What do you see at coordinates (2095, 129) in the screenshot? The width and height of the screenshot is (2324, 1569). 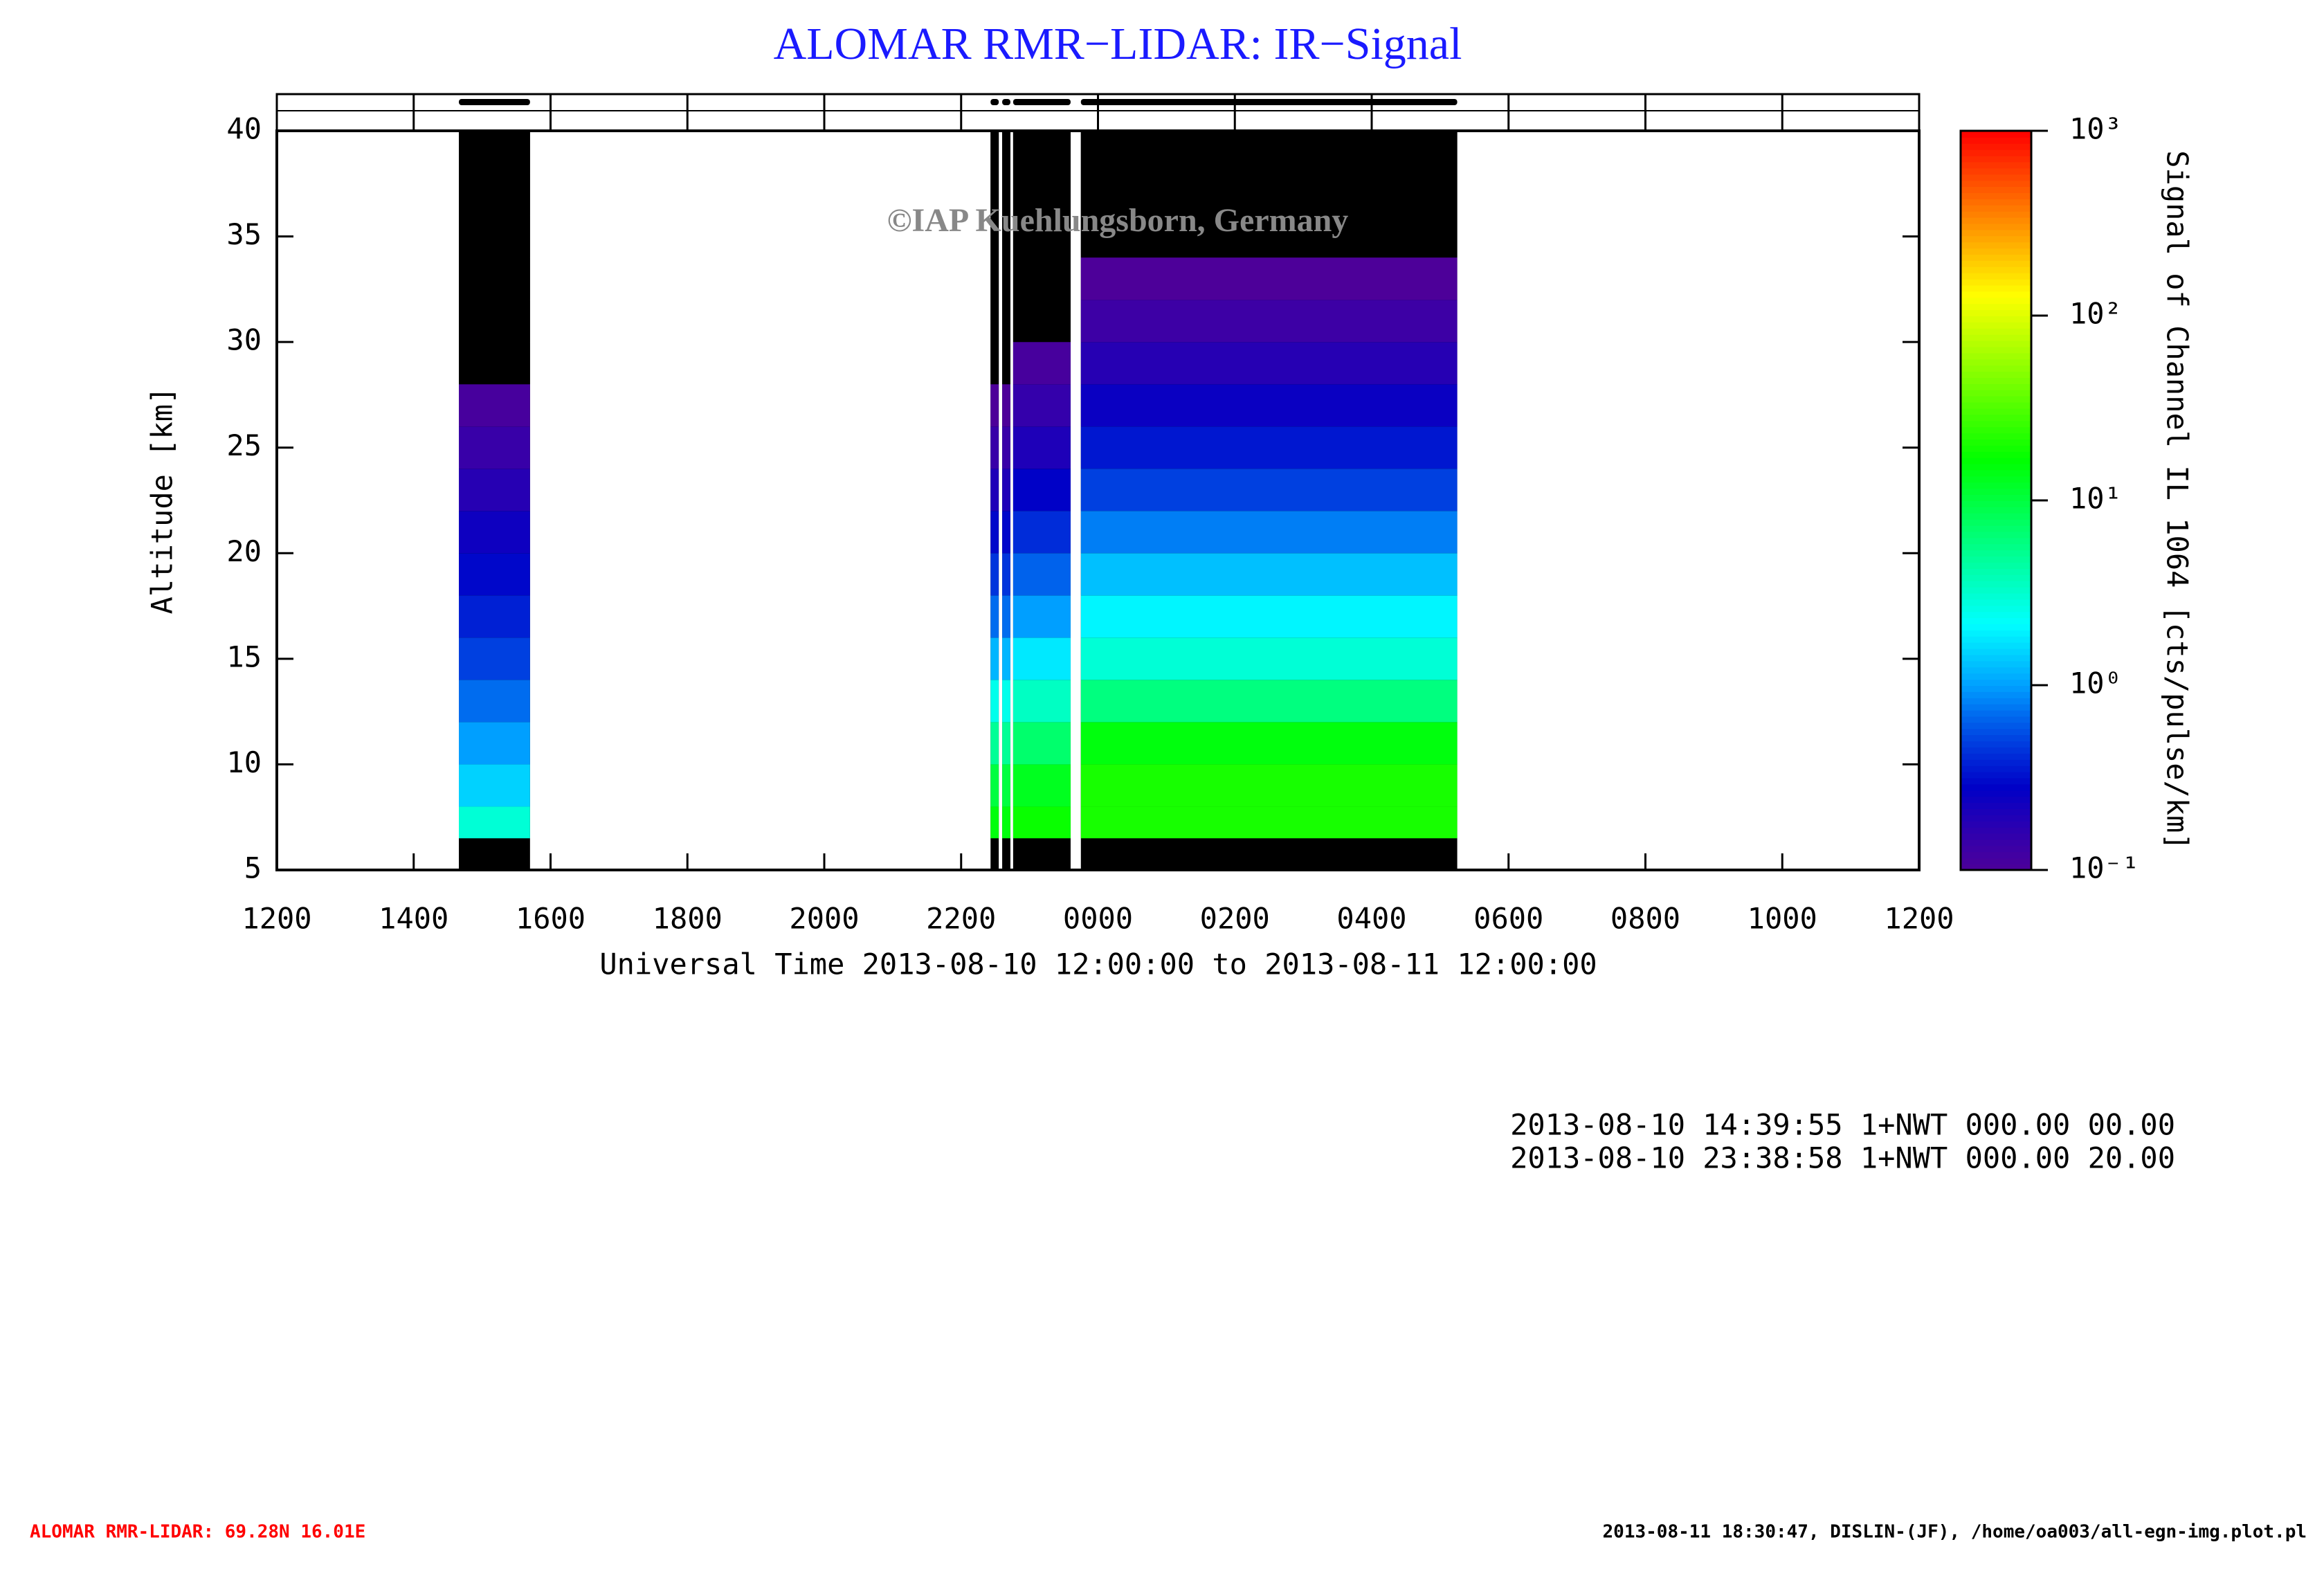 I see `colorbar-tick-label: 10³` at bounding box center [2095, 129].